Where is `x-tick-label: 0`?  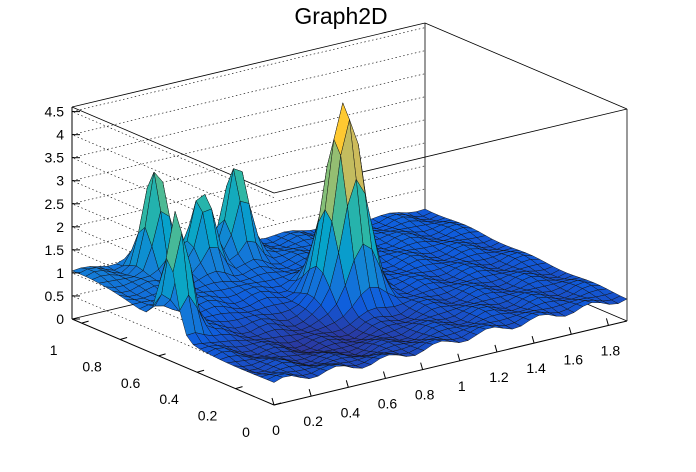
x-tick-label: 0 is located at coordinates (276, 430).